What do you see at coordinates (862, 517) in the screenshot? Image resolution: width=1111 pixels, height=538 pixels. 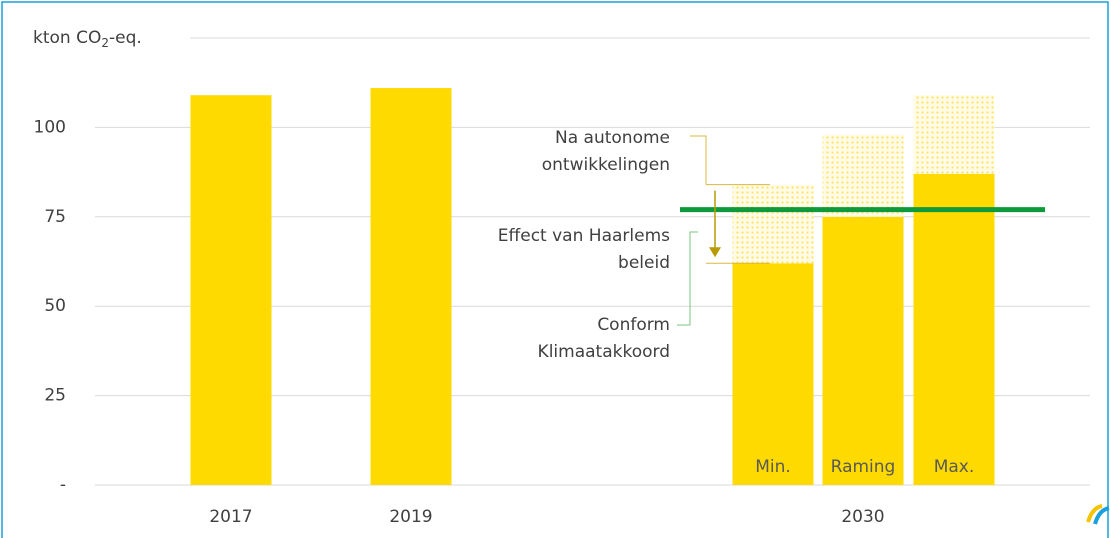 I see `x-tick-label: 2030` at bounding box center [862, 517].